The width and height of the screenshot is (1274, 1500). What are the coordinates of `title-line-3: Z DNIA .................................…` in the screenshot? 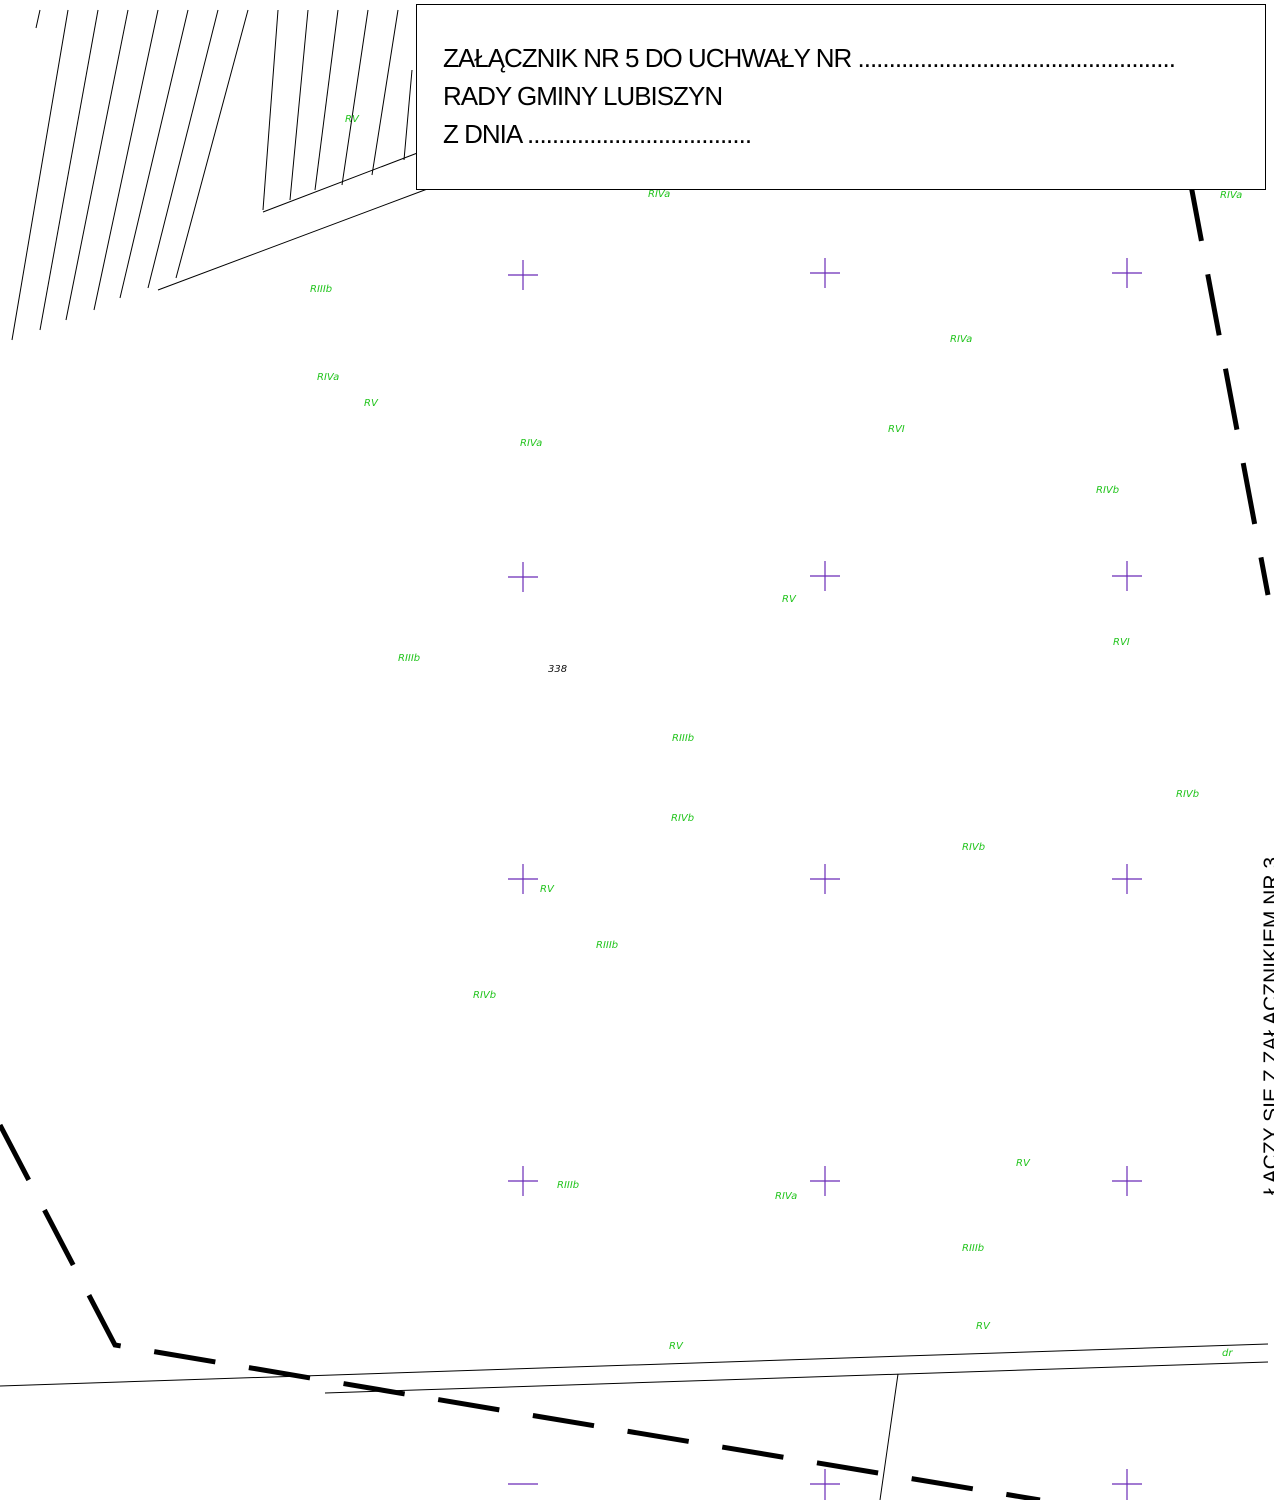 It's located at (597, 134).